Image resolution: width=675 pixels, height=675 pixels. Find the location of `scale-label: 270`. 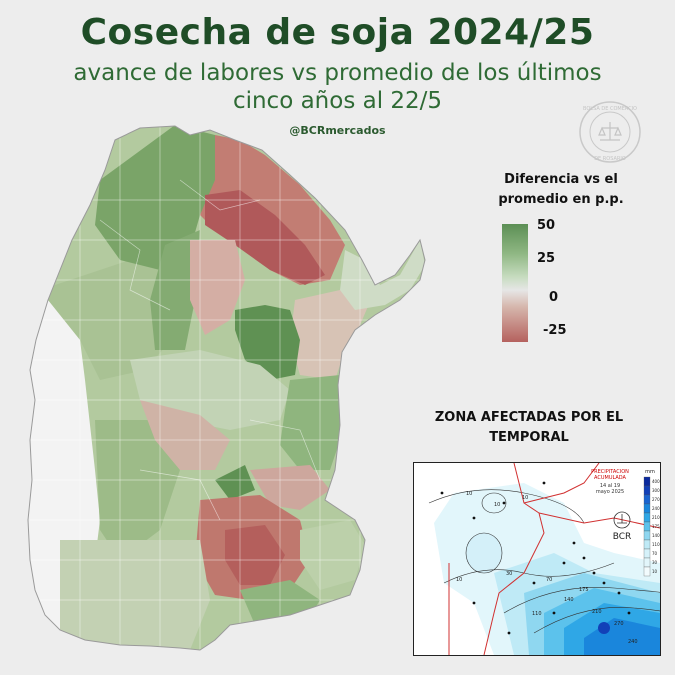

scale-label: 270 is located at coordinates (656, 499).